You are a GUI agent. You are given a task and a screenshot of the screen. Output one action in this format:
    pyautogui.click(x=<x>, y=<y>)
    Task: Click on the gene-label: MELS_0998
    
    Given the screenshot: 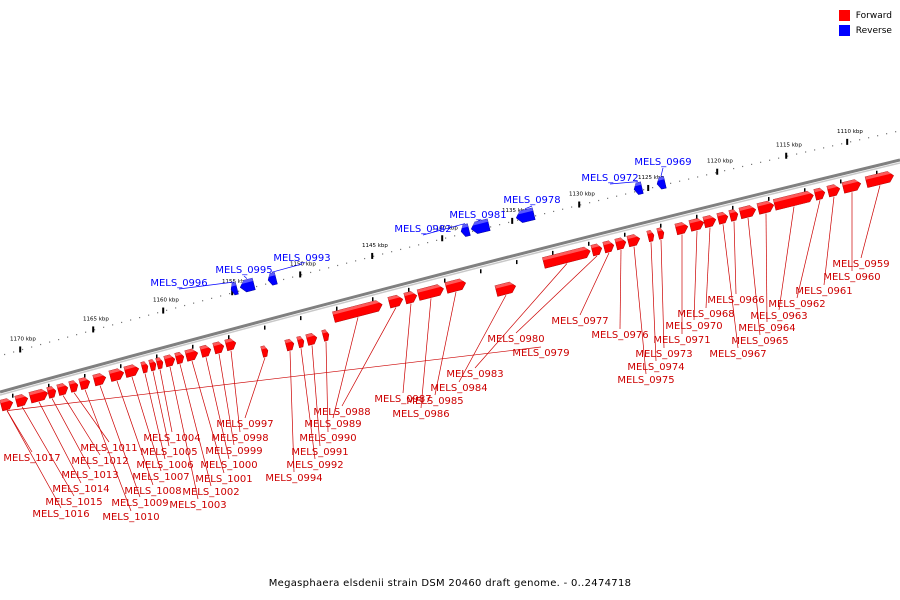 What is the action you would take?
    pyautogui.click(x=239, y=438)
    